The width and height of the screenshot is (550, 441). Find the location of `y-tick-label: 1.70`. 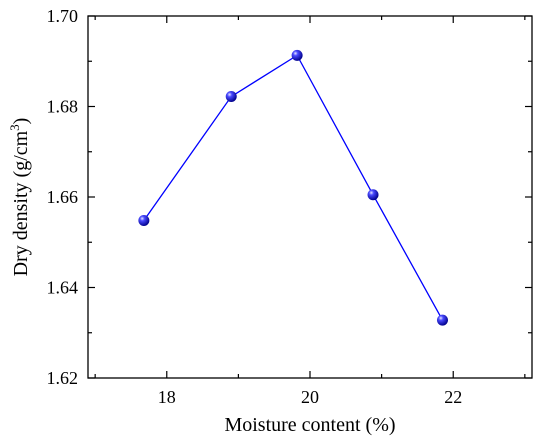

y-tick-label: 1.70 is located at coordinates (63, 16).